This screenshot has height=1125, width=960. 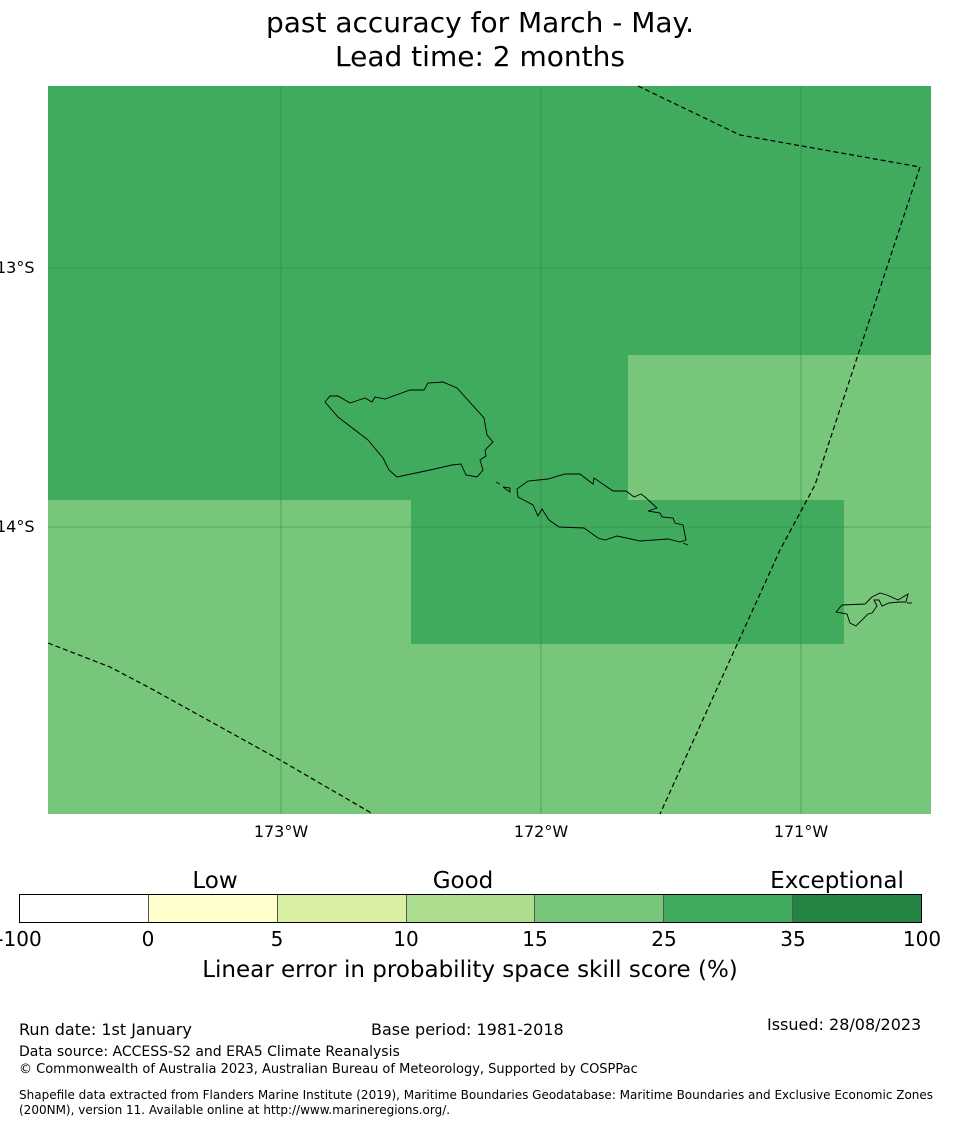 I want to click on colorbar-tick-label: 100, so click(x=922, y=939).